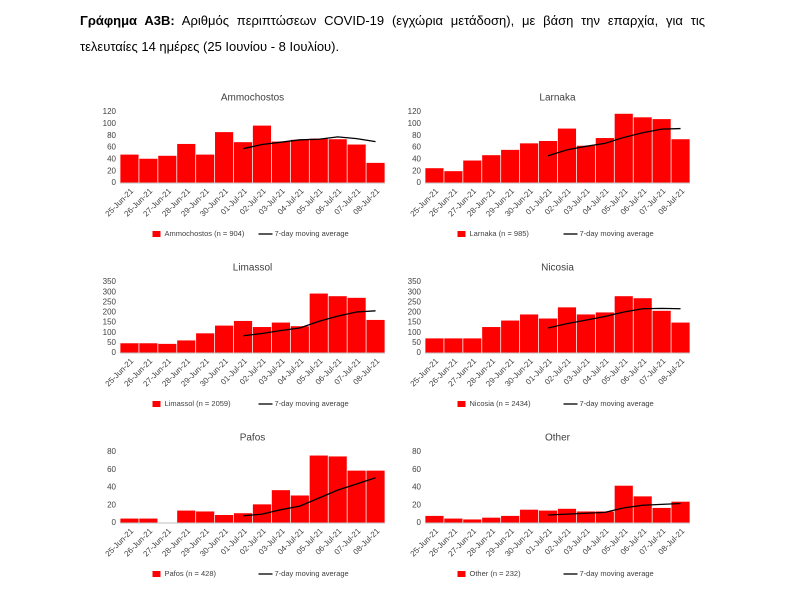  I want to click on chart-title: Pafos, so click(253, 438).